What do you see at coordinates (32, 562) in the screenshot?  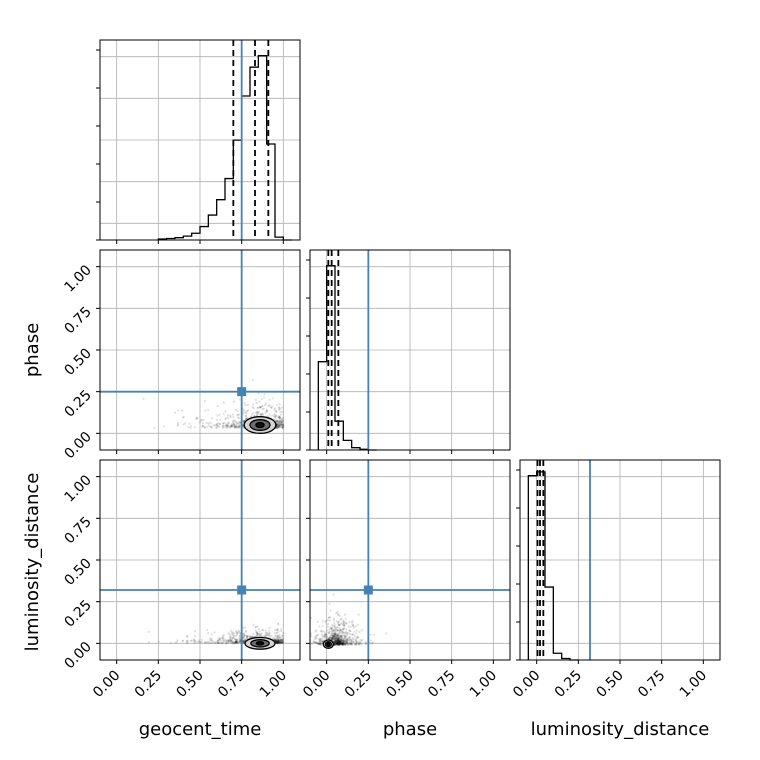 I see `ylabel-luminosity-distance: luminosity_distance` at bounding box center [32, 562].